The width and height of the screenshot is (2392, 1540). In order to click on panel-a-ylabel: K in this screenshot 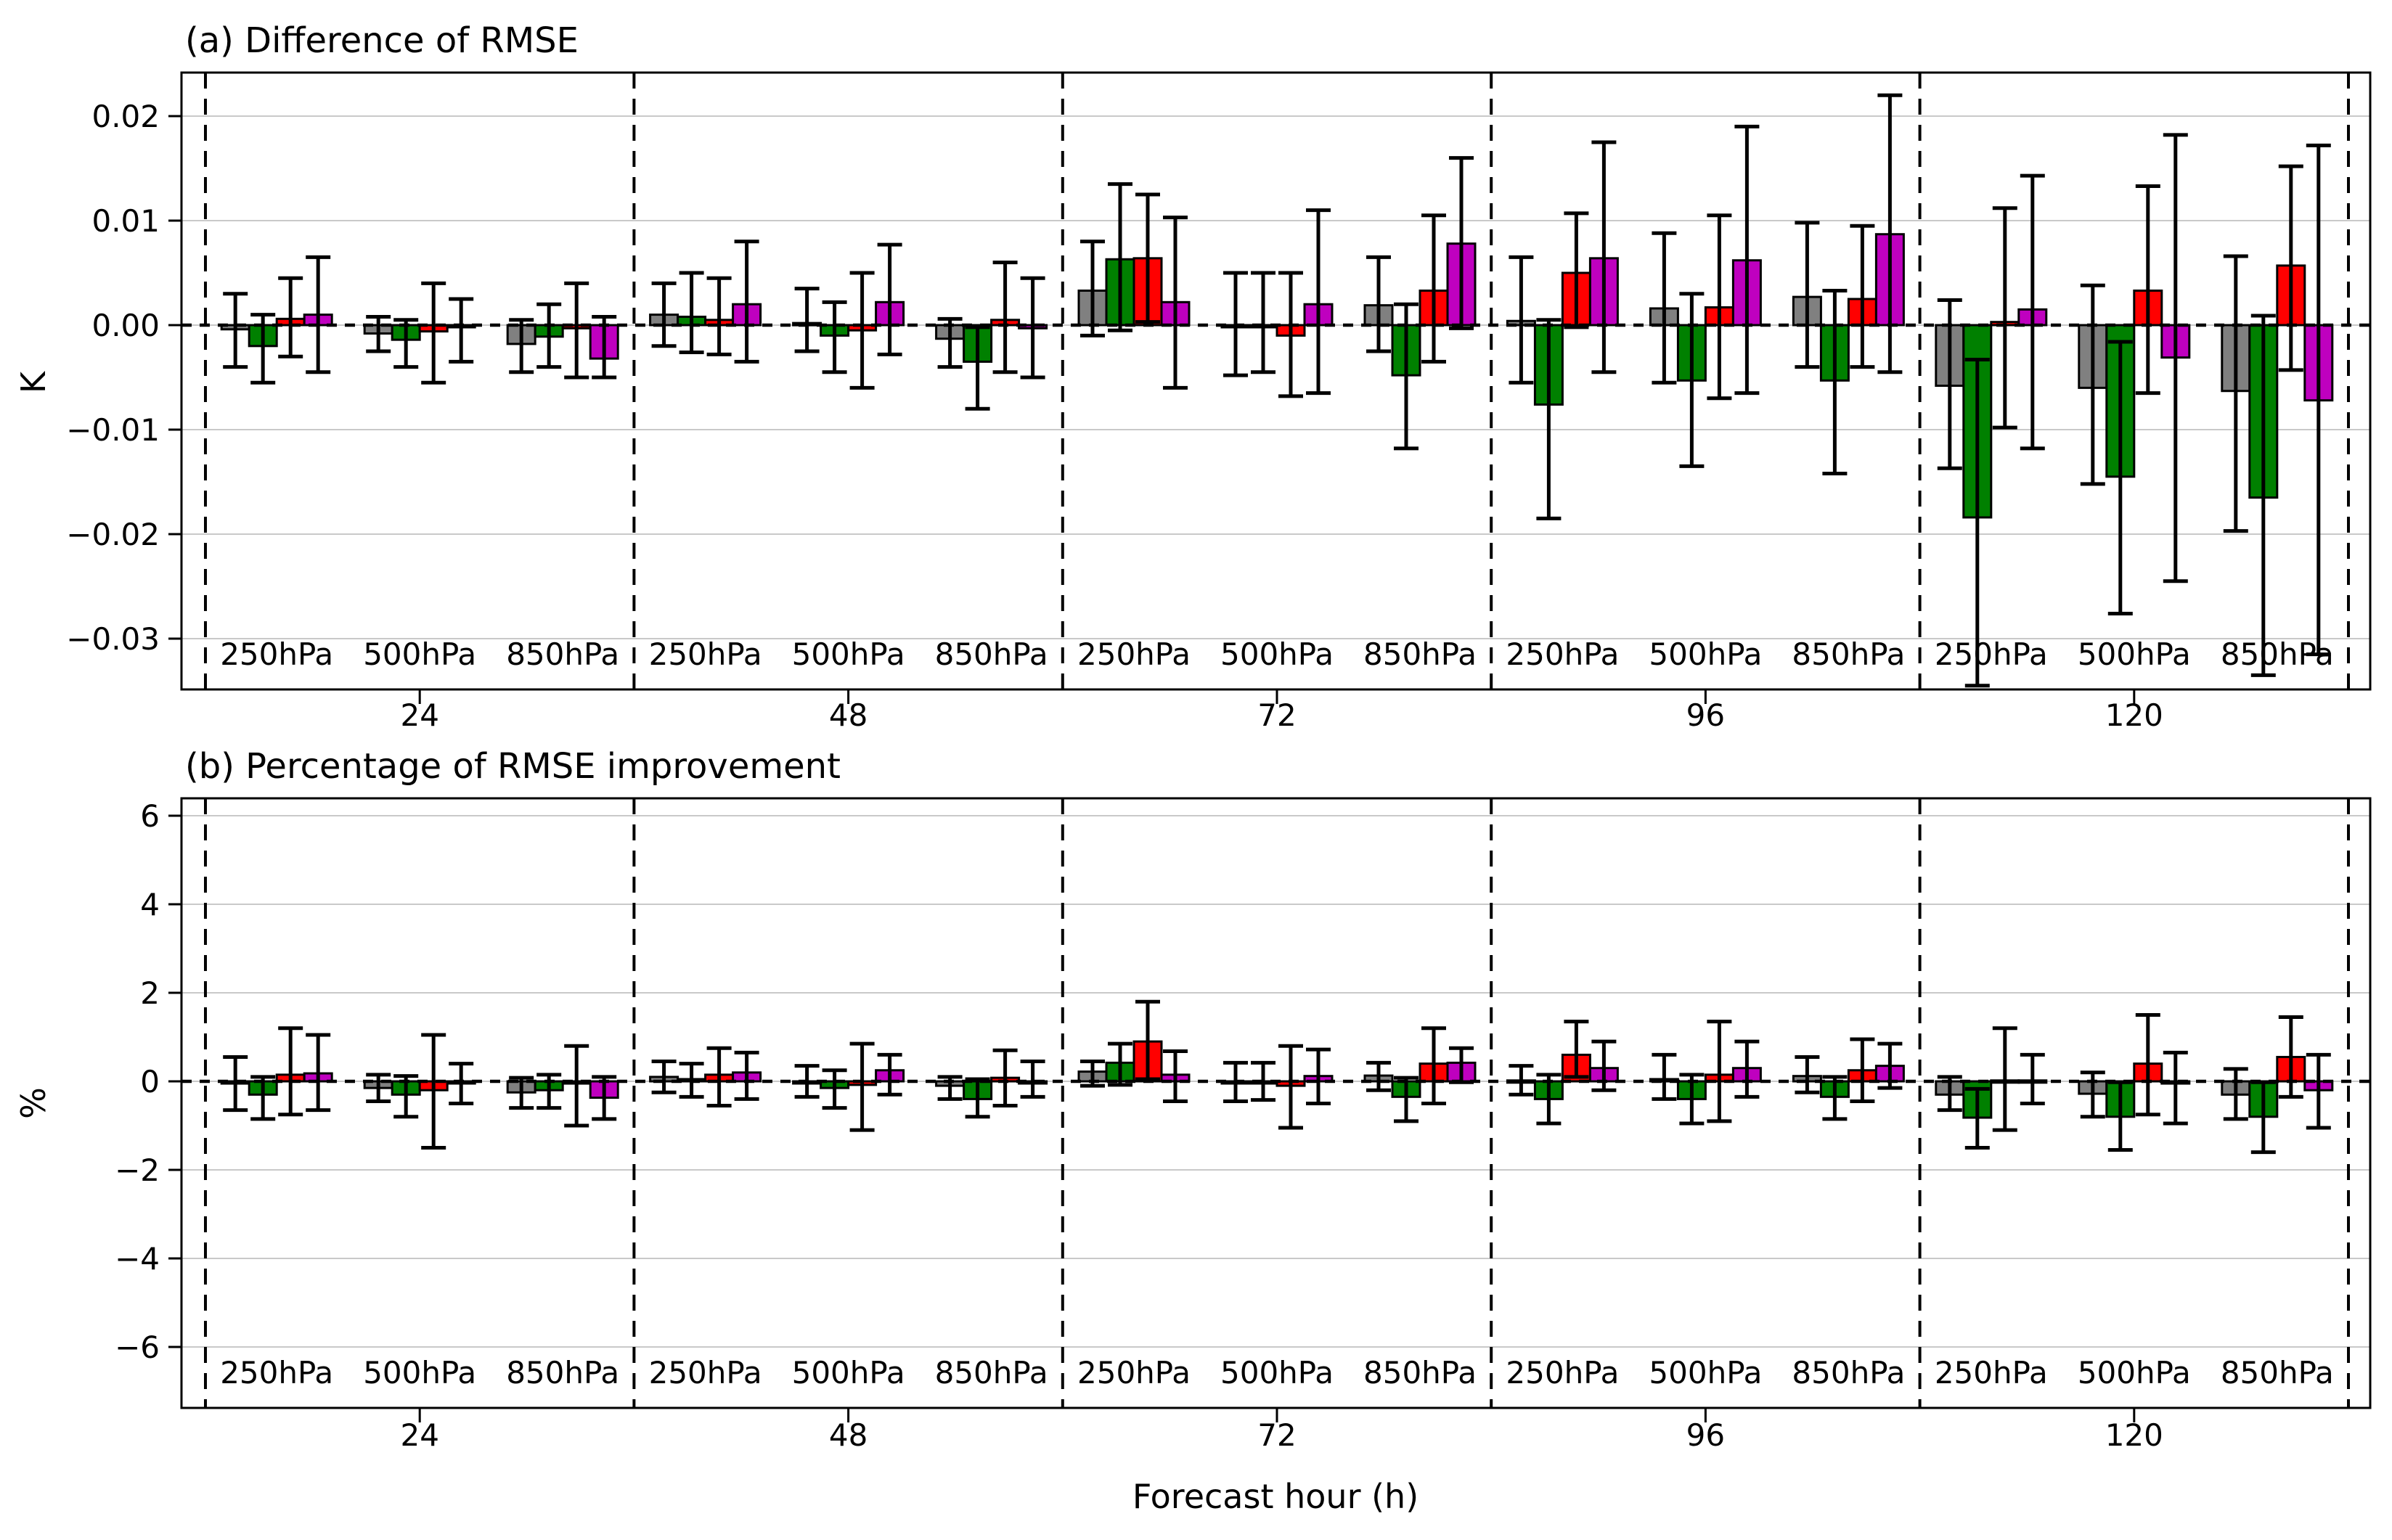, I will do `click(33, 382)`.